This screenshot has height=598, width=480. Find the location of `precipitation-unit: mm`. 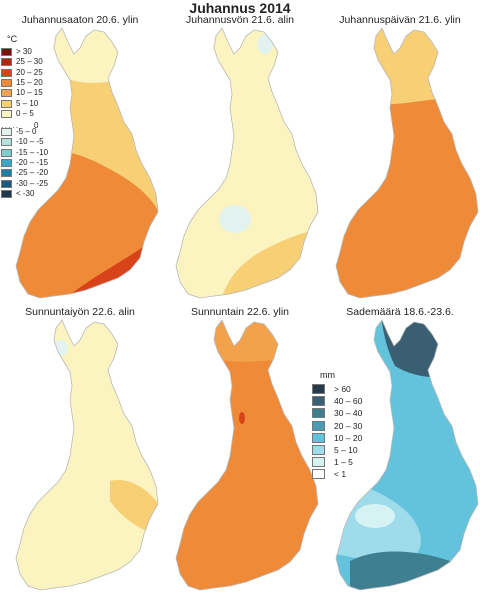

precipitation-unit: mm is located at coordinates (327, 375).